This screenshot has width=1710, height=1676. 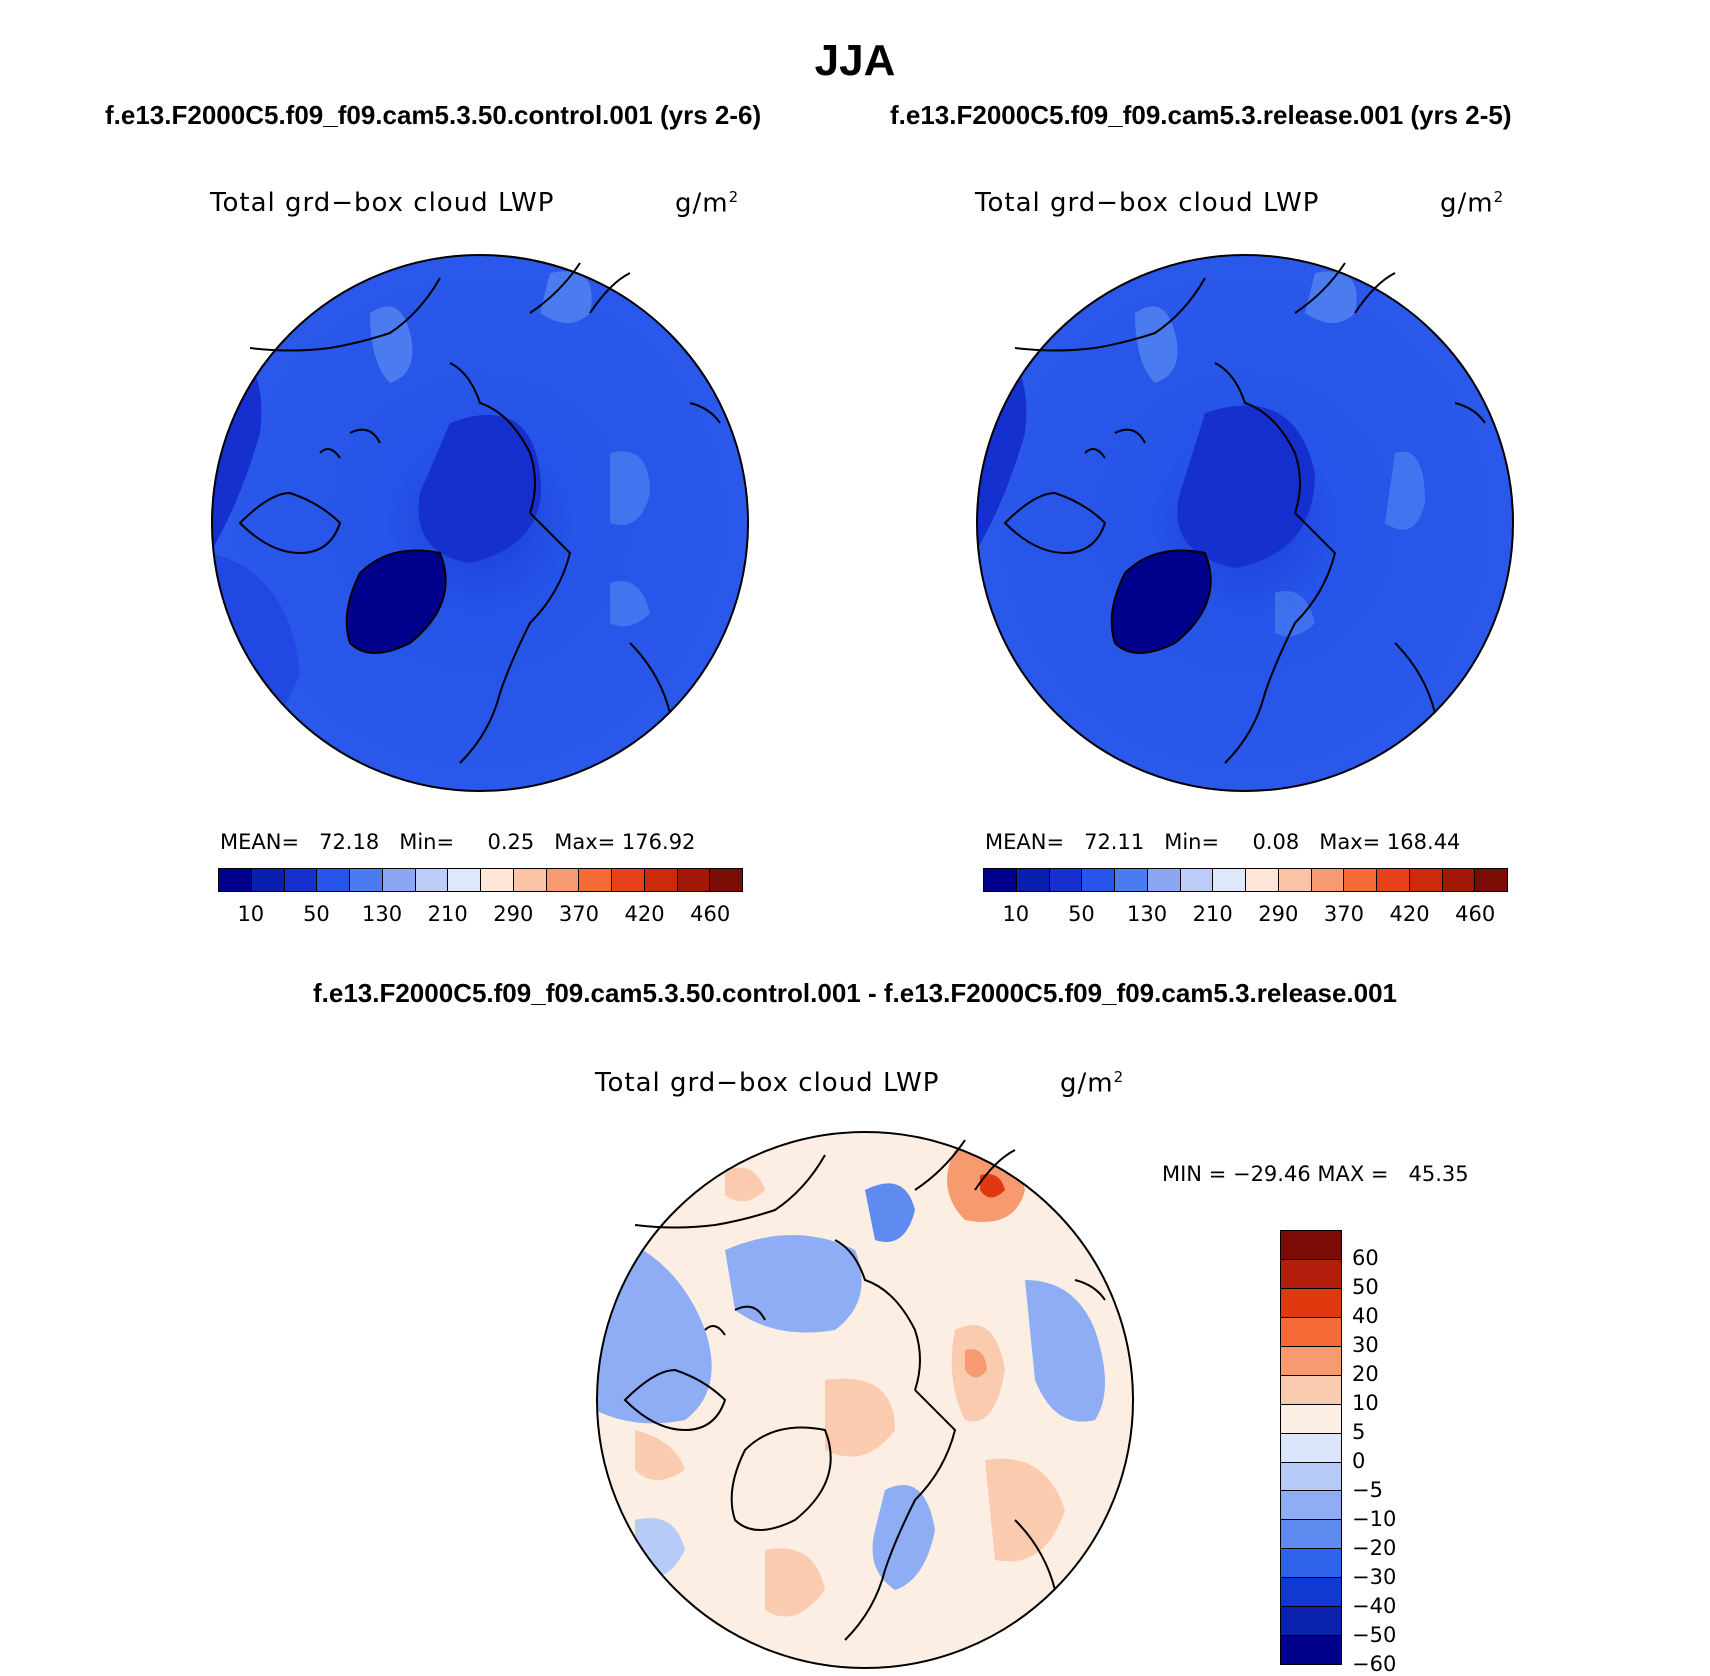 What do you see at coordinates (1147, 203) in the screenshot?
I see `right-variable-label: Total grd−box cloud LWP` at bounding box center [1147, 203].